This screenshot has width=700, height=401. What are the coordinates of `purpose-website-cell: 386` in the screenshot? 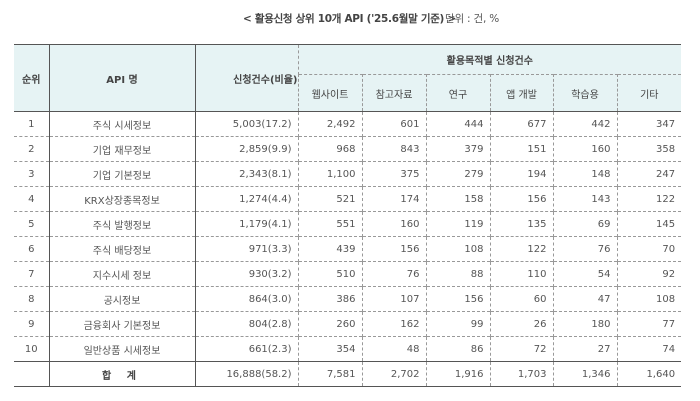 It's located at (330, 299).